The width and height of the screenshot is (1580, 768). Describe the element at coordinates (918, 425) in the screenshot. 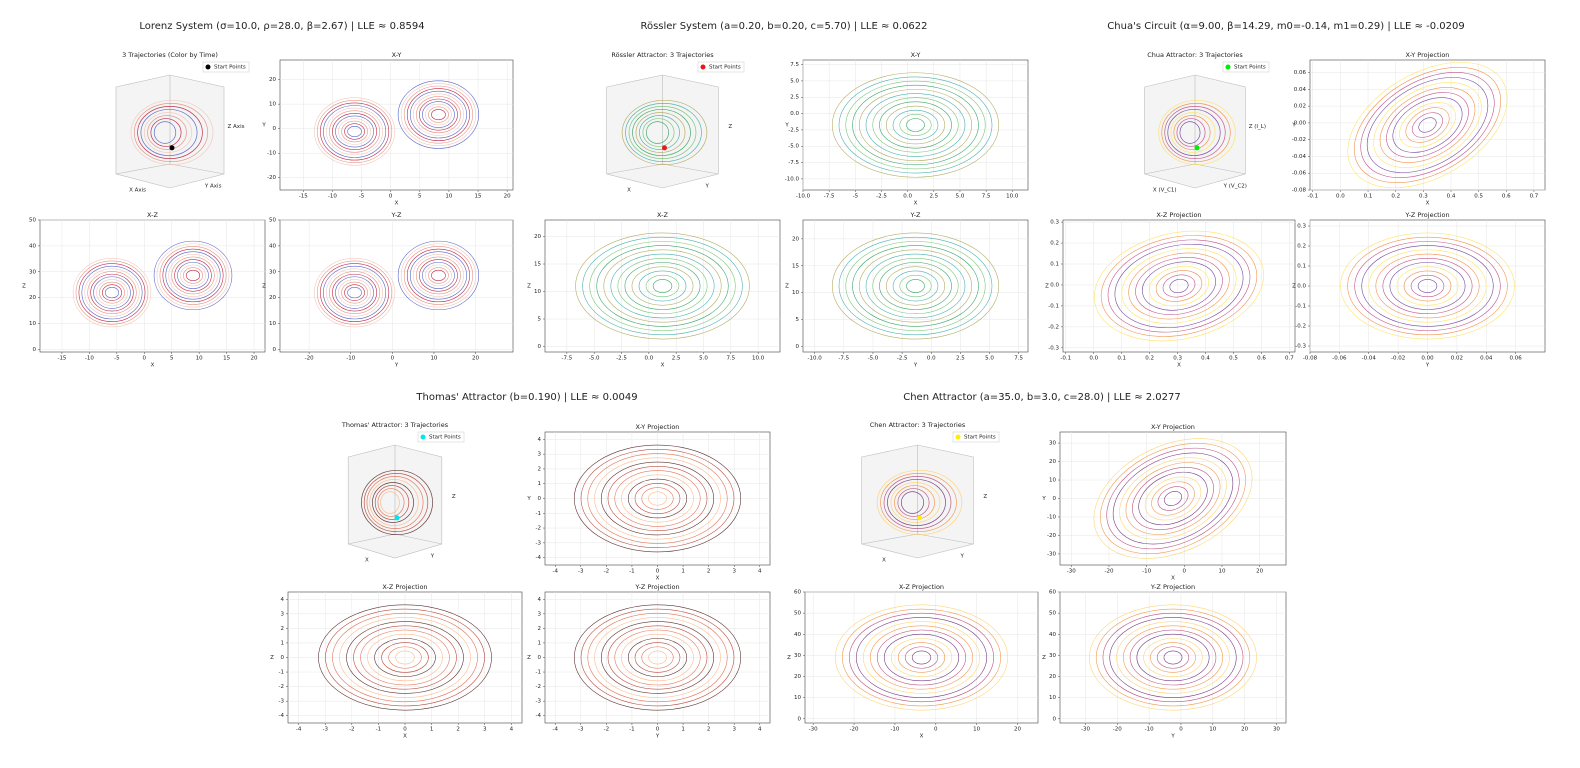

I see `panel-title: Chen Attractor: 3 Trajectories` at that location.